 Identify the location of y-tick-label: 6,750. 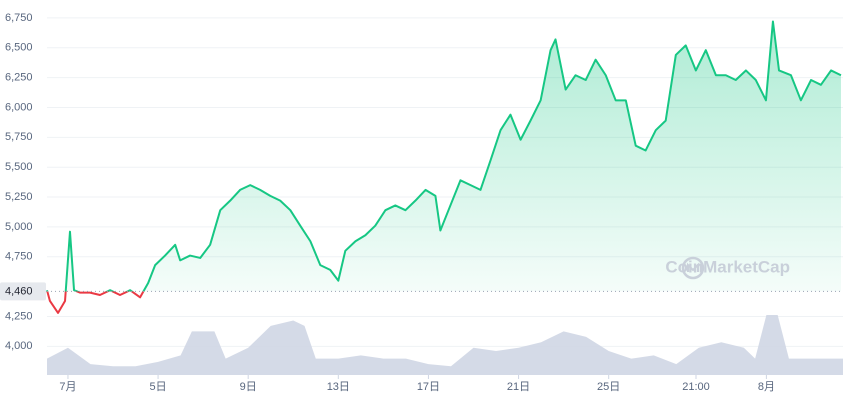
(19, 18).